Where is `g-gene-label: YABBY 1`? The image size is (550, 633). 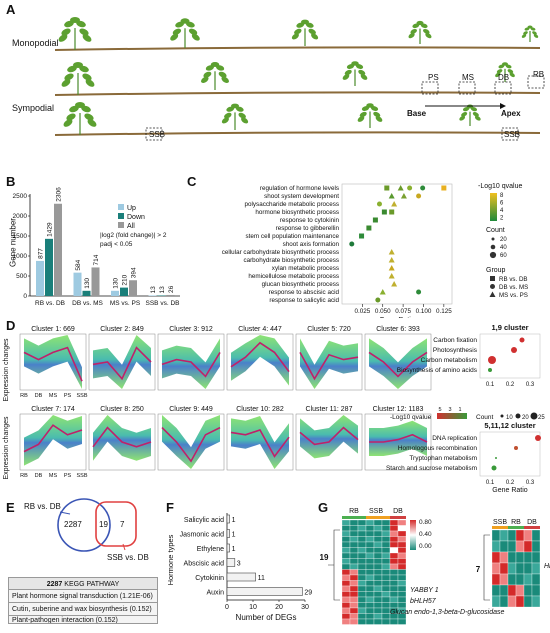
g-gene-label: YABBY 1 is located at coordinates (424, 590).